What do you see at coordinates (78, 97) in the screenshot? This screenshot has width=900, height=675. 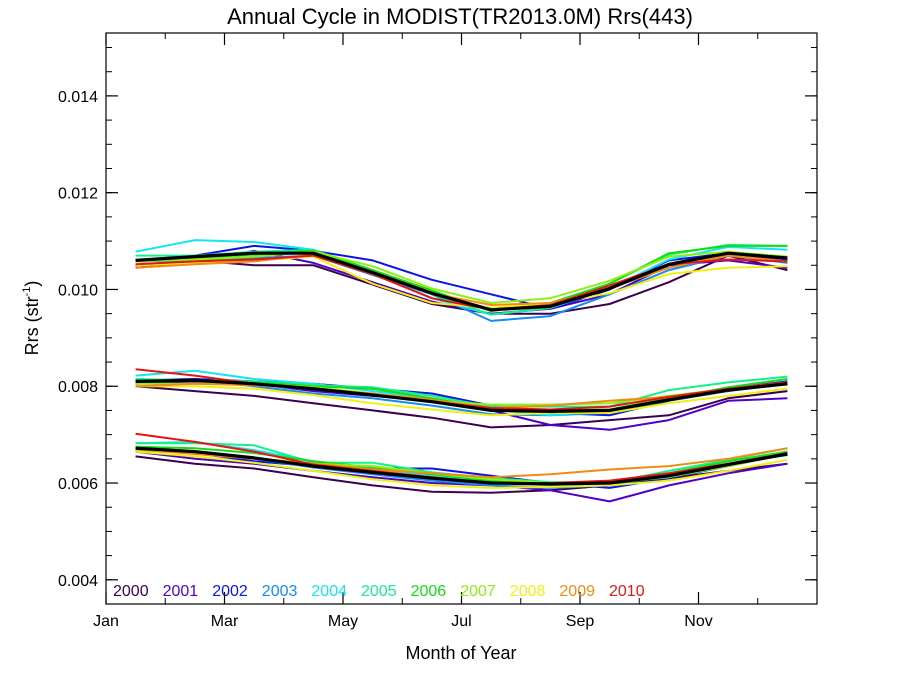 I see `y-tick-label: 0.014` at bounding box center [78, 97].